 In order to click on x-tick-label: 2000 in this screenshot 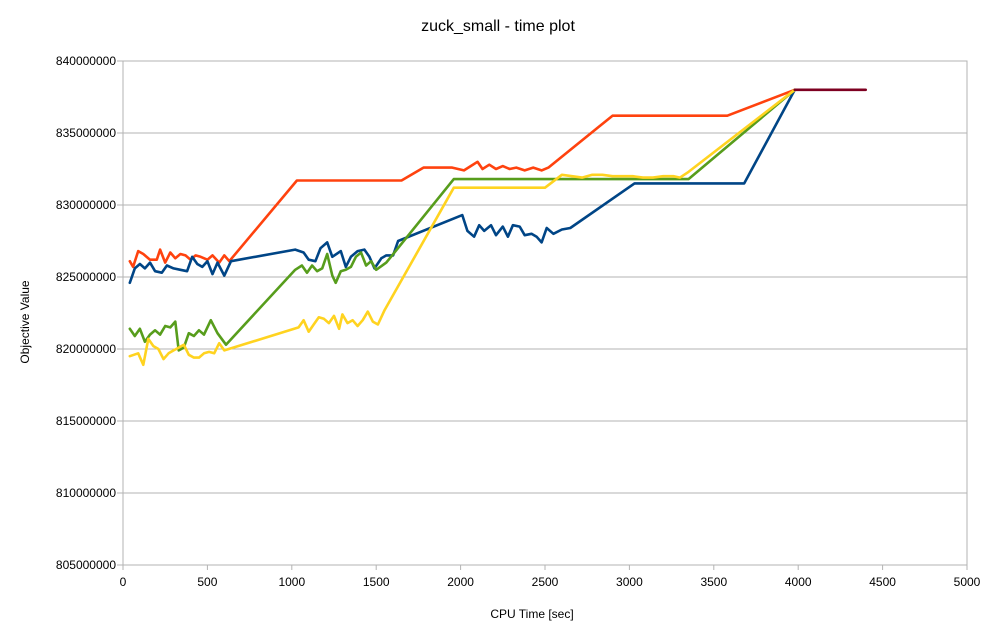, I will do `click(460, 582)`.